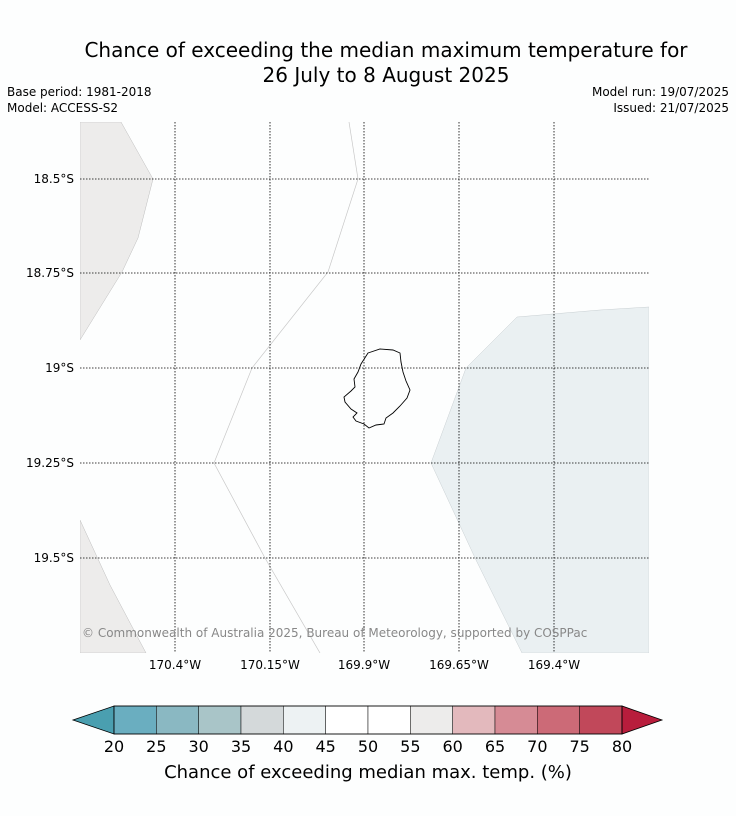  Describe the element at coordinates (114, 746) in the screenshot. I see `colorbar-tick-label: 20` at that location.